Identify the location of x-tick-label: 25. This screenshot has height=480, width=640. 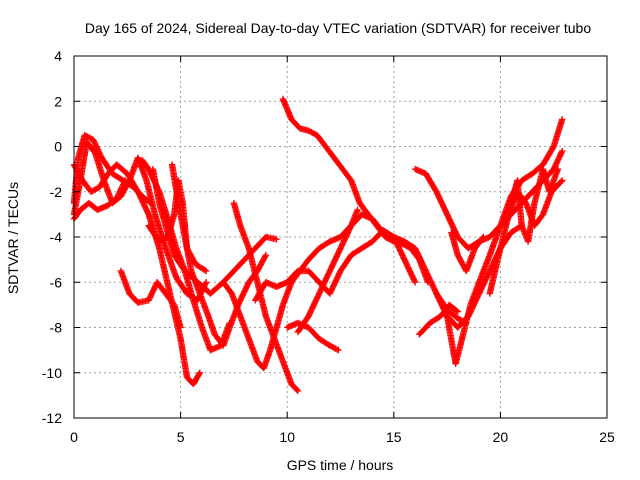
(607, 437).